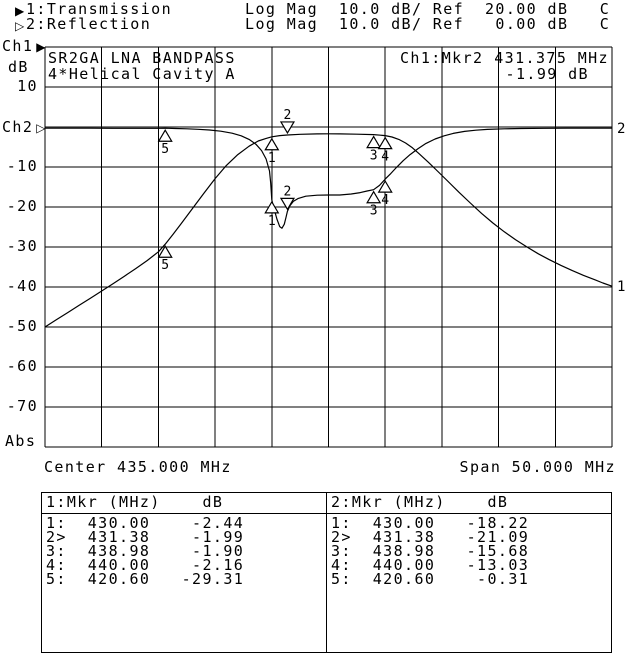  Describe the element at coordinates (20, 26) in the screenshot. I see `trace2-arrow-icon: ▷` at that location.